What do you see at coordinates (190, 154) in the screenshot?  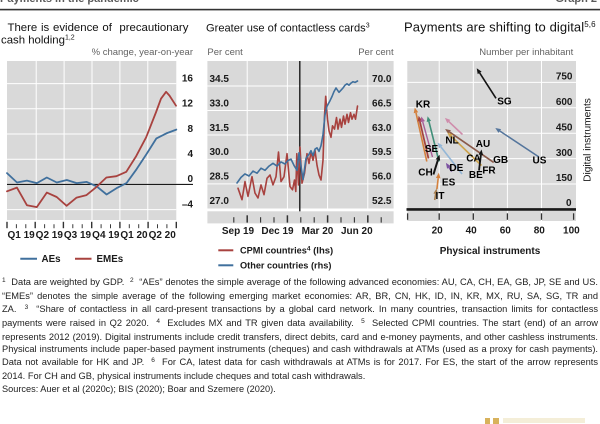 I see `svg-text: 4` at bounding box center [190, 154].